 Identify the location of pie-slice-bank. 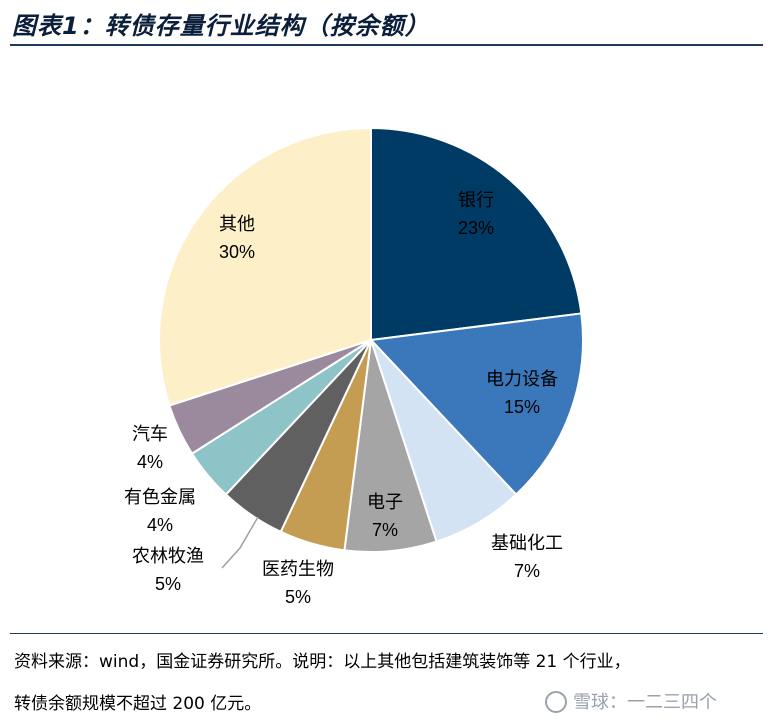
(476, 234).